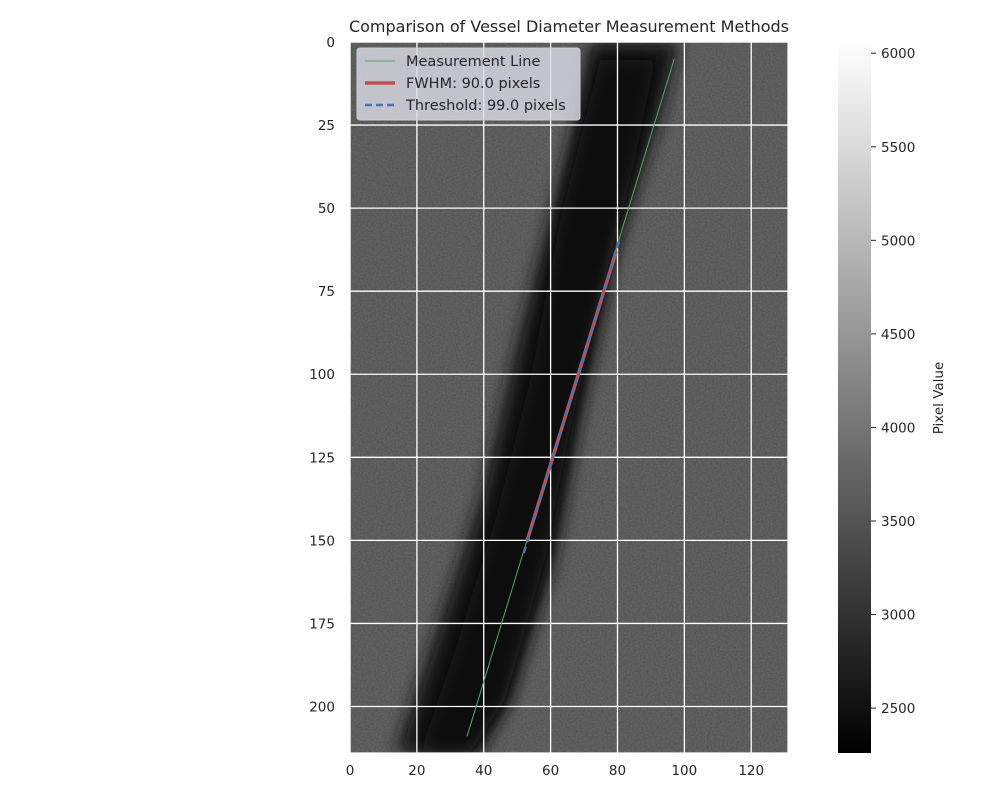 The height and width of the screenshot is (800, 1000). Describe the element at coordinates (322, 458) in the screenshot. I see `y-tick-label: 125` at that location.